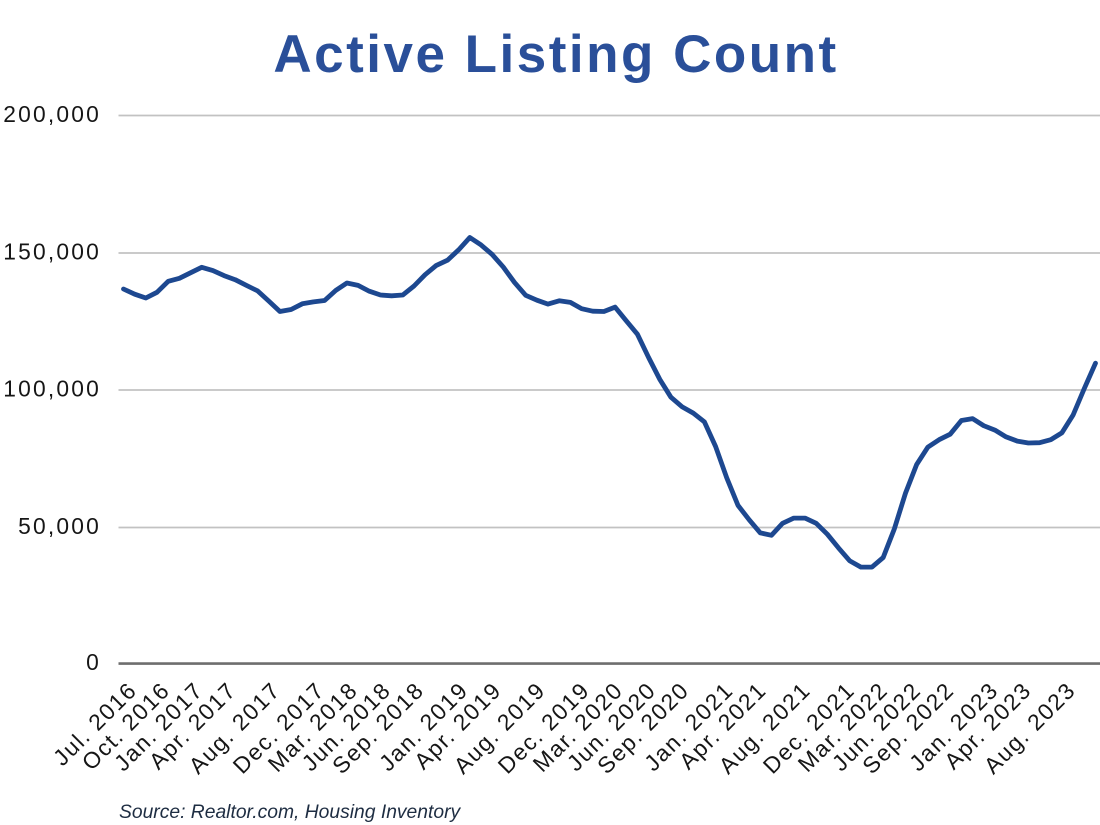 This screenshot has width=1100, height=825. I want to click on svg-text: 100,000, so click(52, 388).